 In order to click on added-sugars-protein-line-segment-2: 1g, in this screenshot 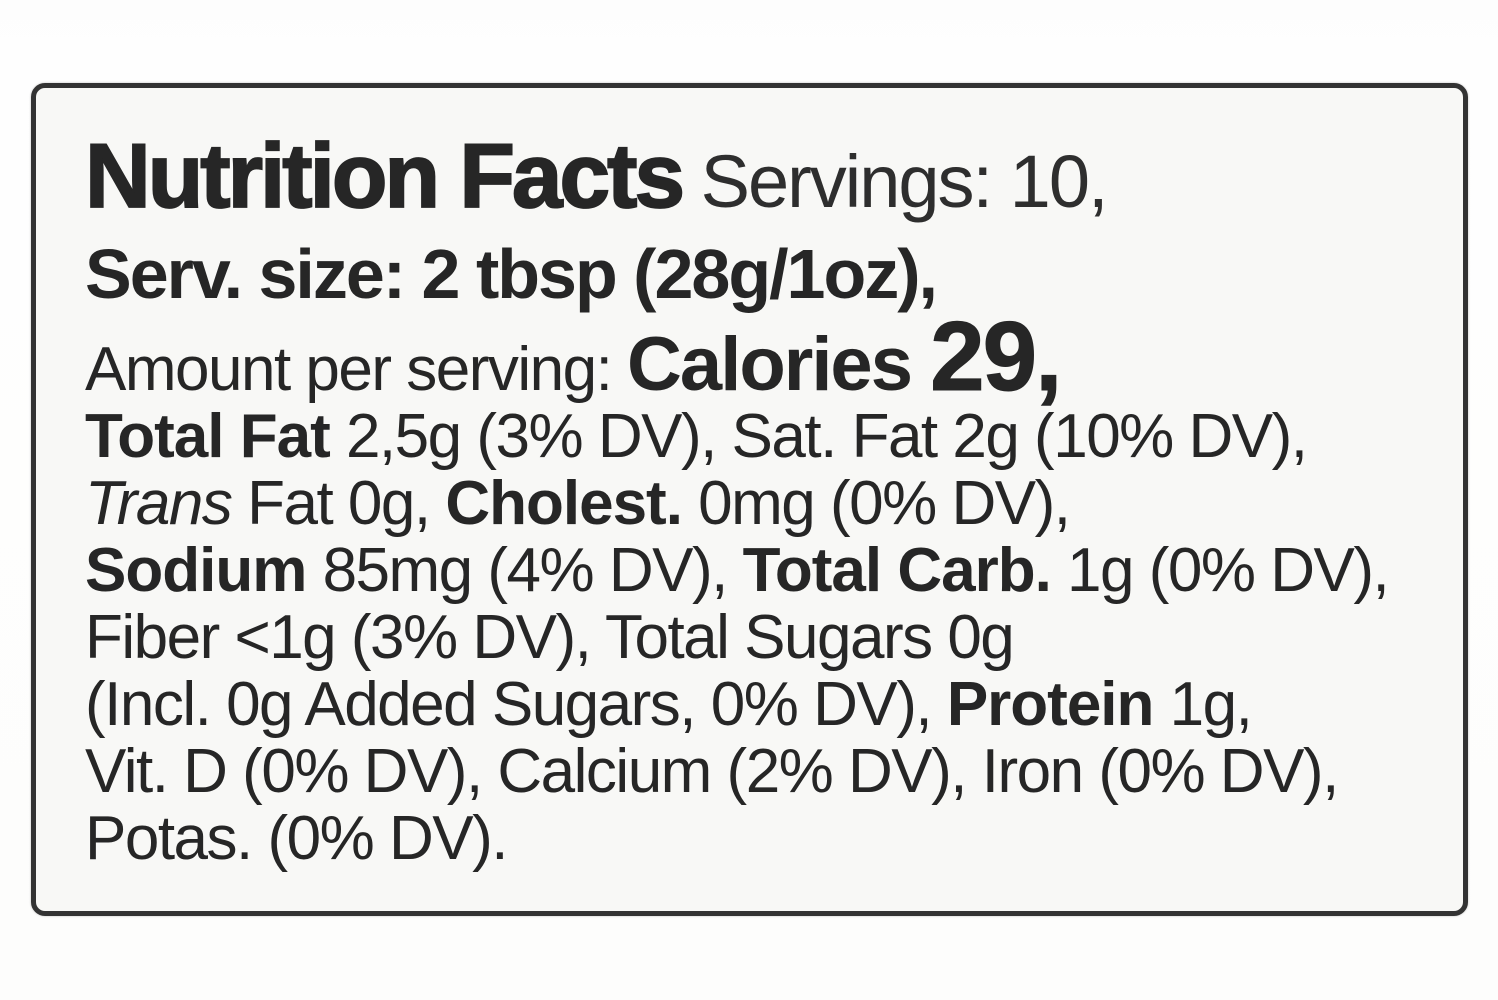, I will do `click(1211, 704)`.